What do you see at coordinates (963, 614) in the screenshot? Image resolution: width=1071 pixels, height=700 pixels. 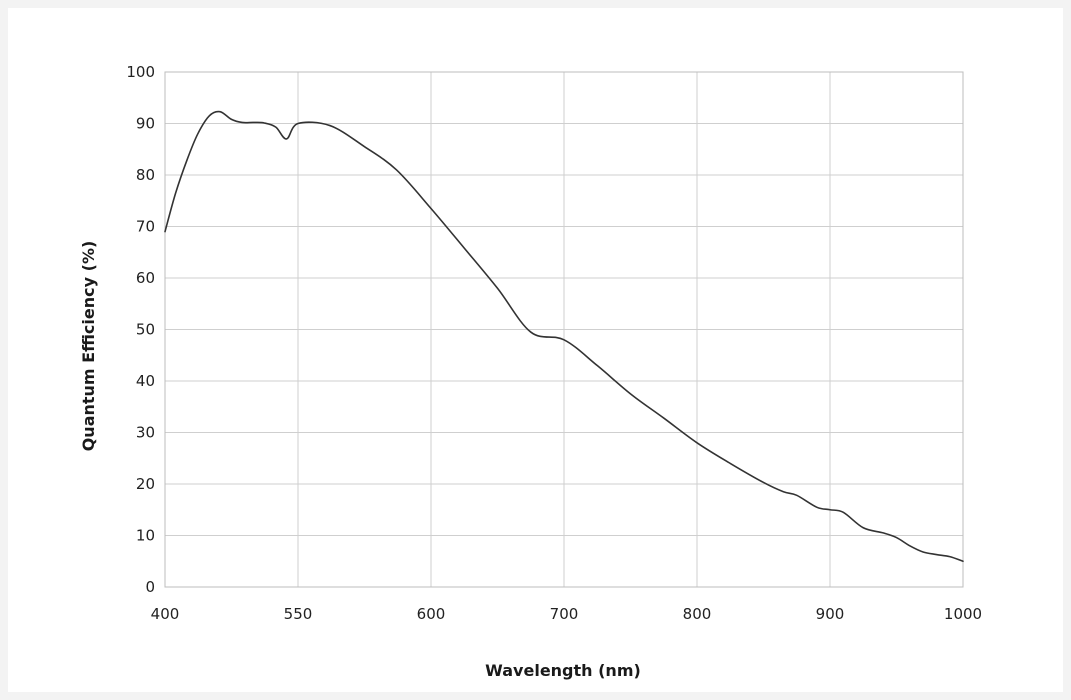 I see `x-tick-label: 1000` at bounding box center [963, 614].